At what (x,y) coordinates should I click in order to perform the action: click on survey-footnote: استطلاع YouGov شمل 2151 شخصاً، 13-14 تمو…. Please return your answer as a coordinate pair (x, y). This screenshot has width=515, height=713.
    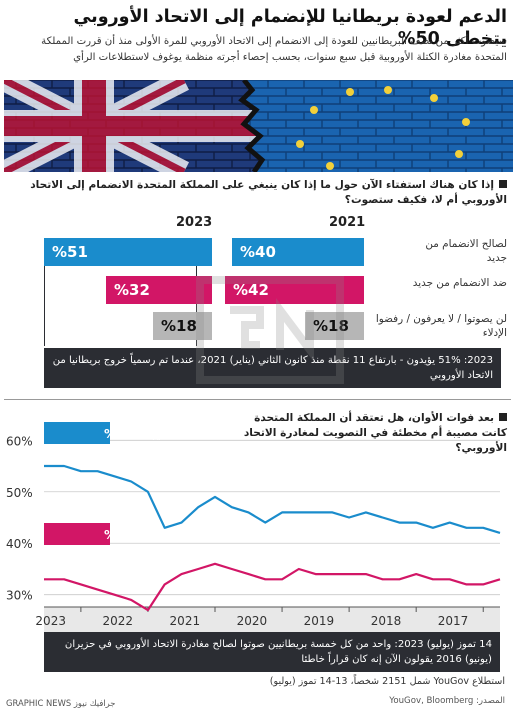
    Looking at the image, I should click on (387, 681).